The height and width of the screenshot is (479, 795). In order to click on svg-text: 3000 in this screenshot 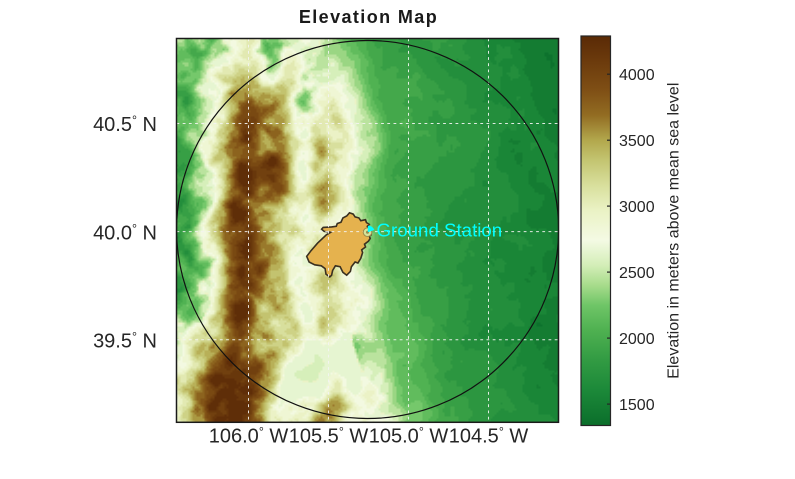, I will do `click(637, 207)`.